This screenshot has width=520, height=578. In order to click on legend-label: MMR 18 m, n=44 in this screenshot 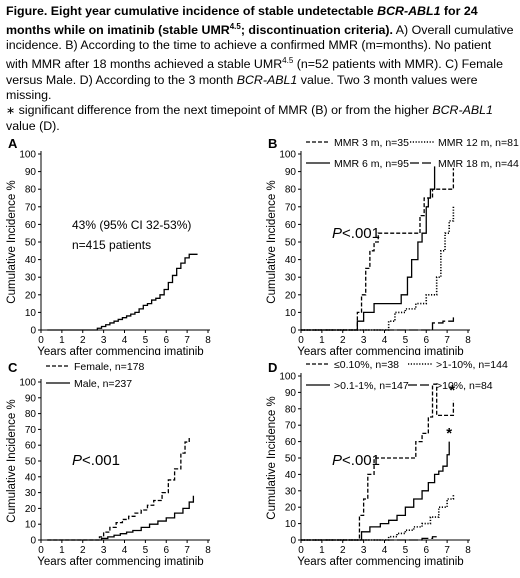, I will do `click(478, 164)`.